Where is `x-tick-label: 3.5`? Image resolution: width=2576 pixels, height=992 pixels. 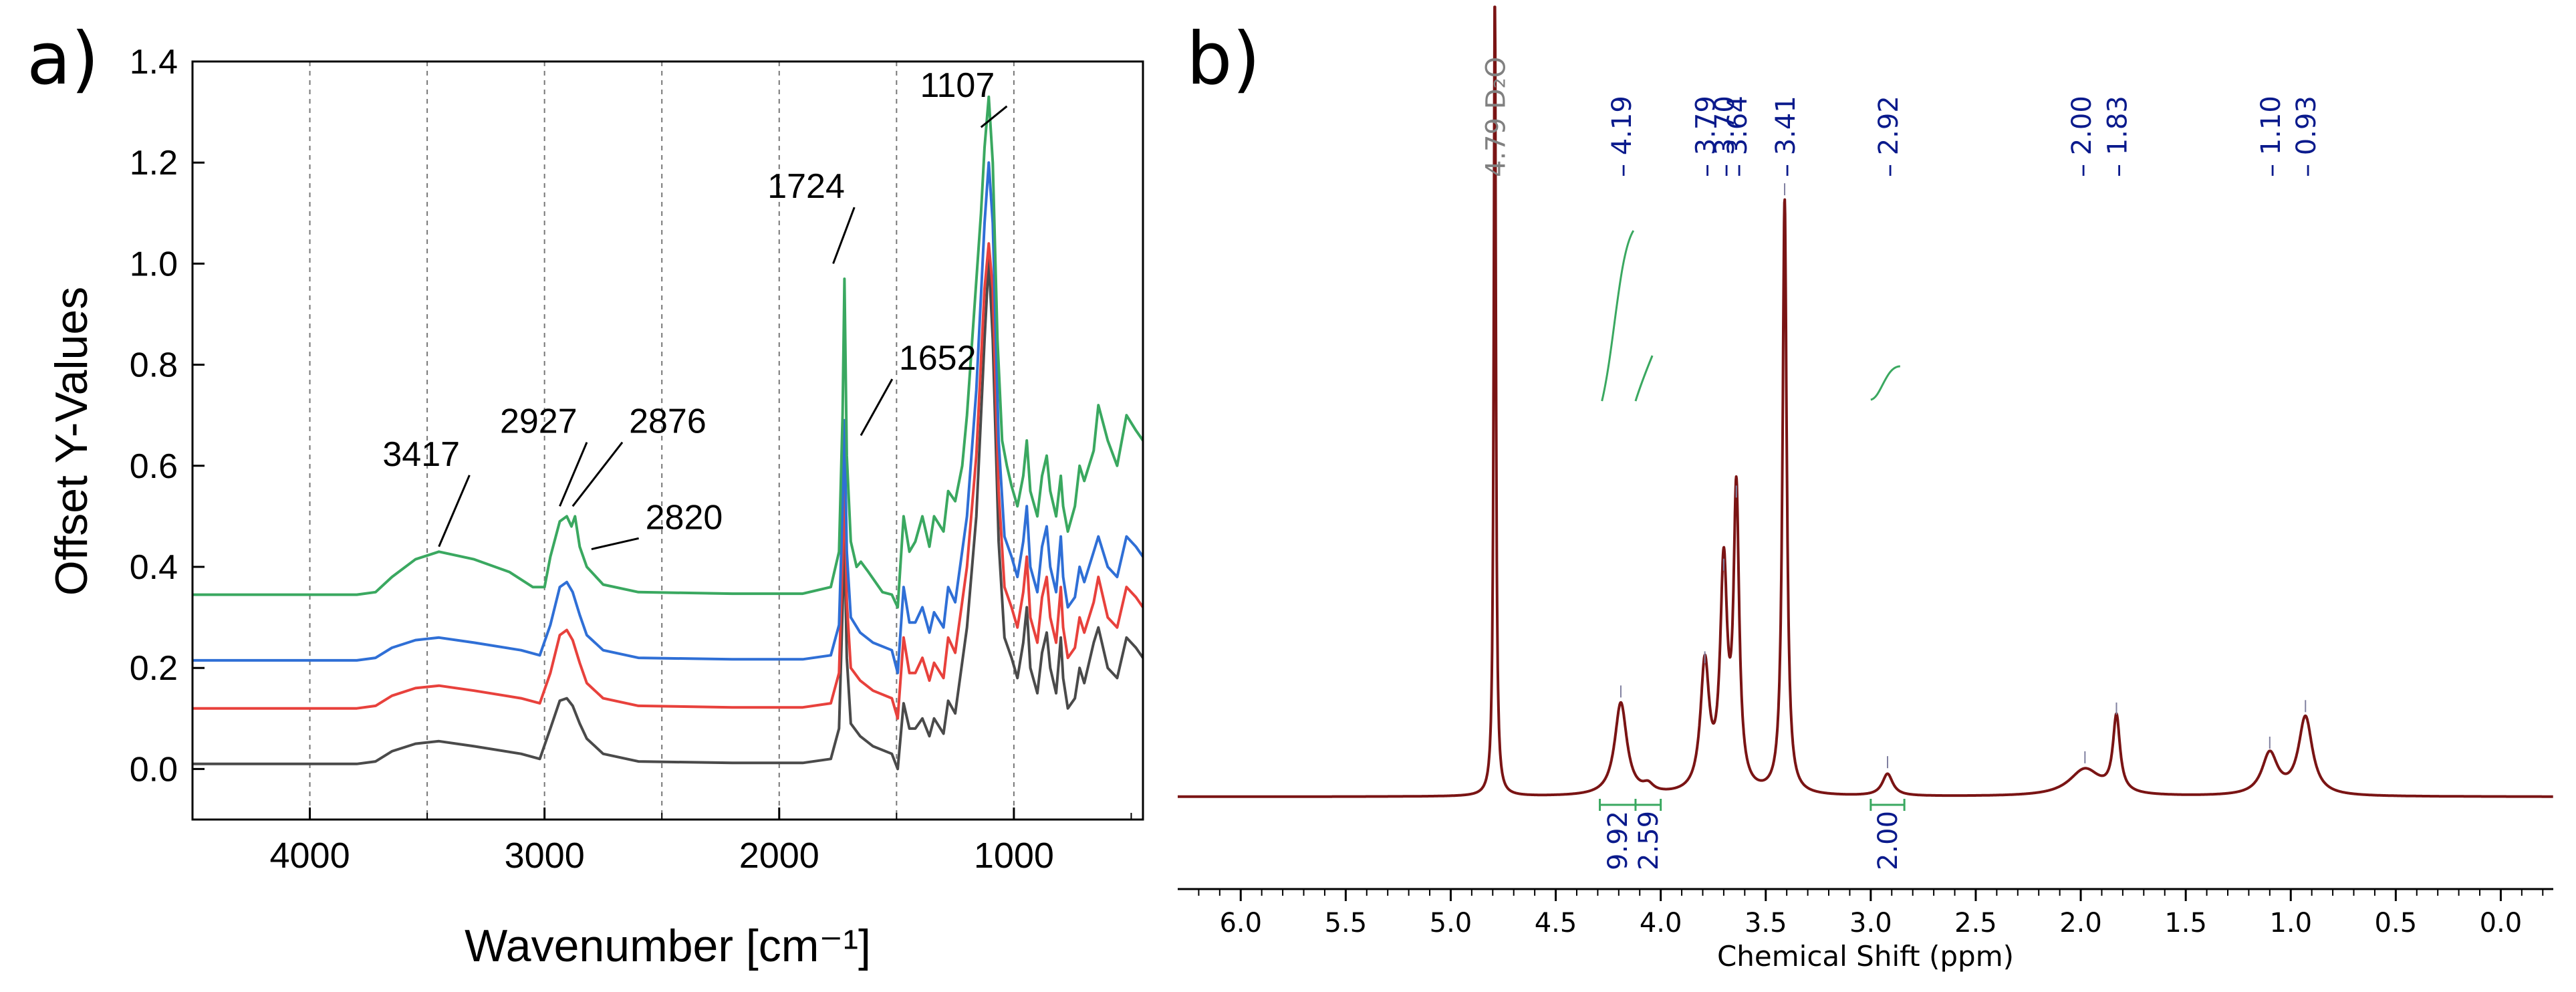 x-tick-label: 3.5 is located at coordinates (1766, 923).